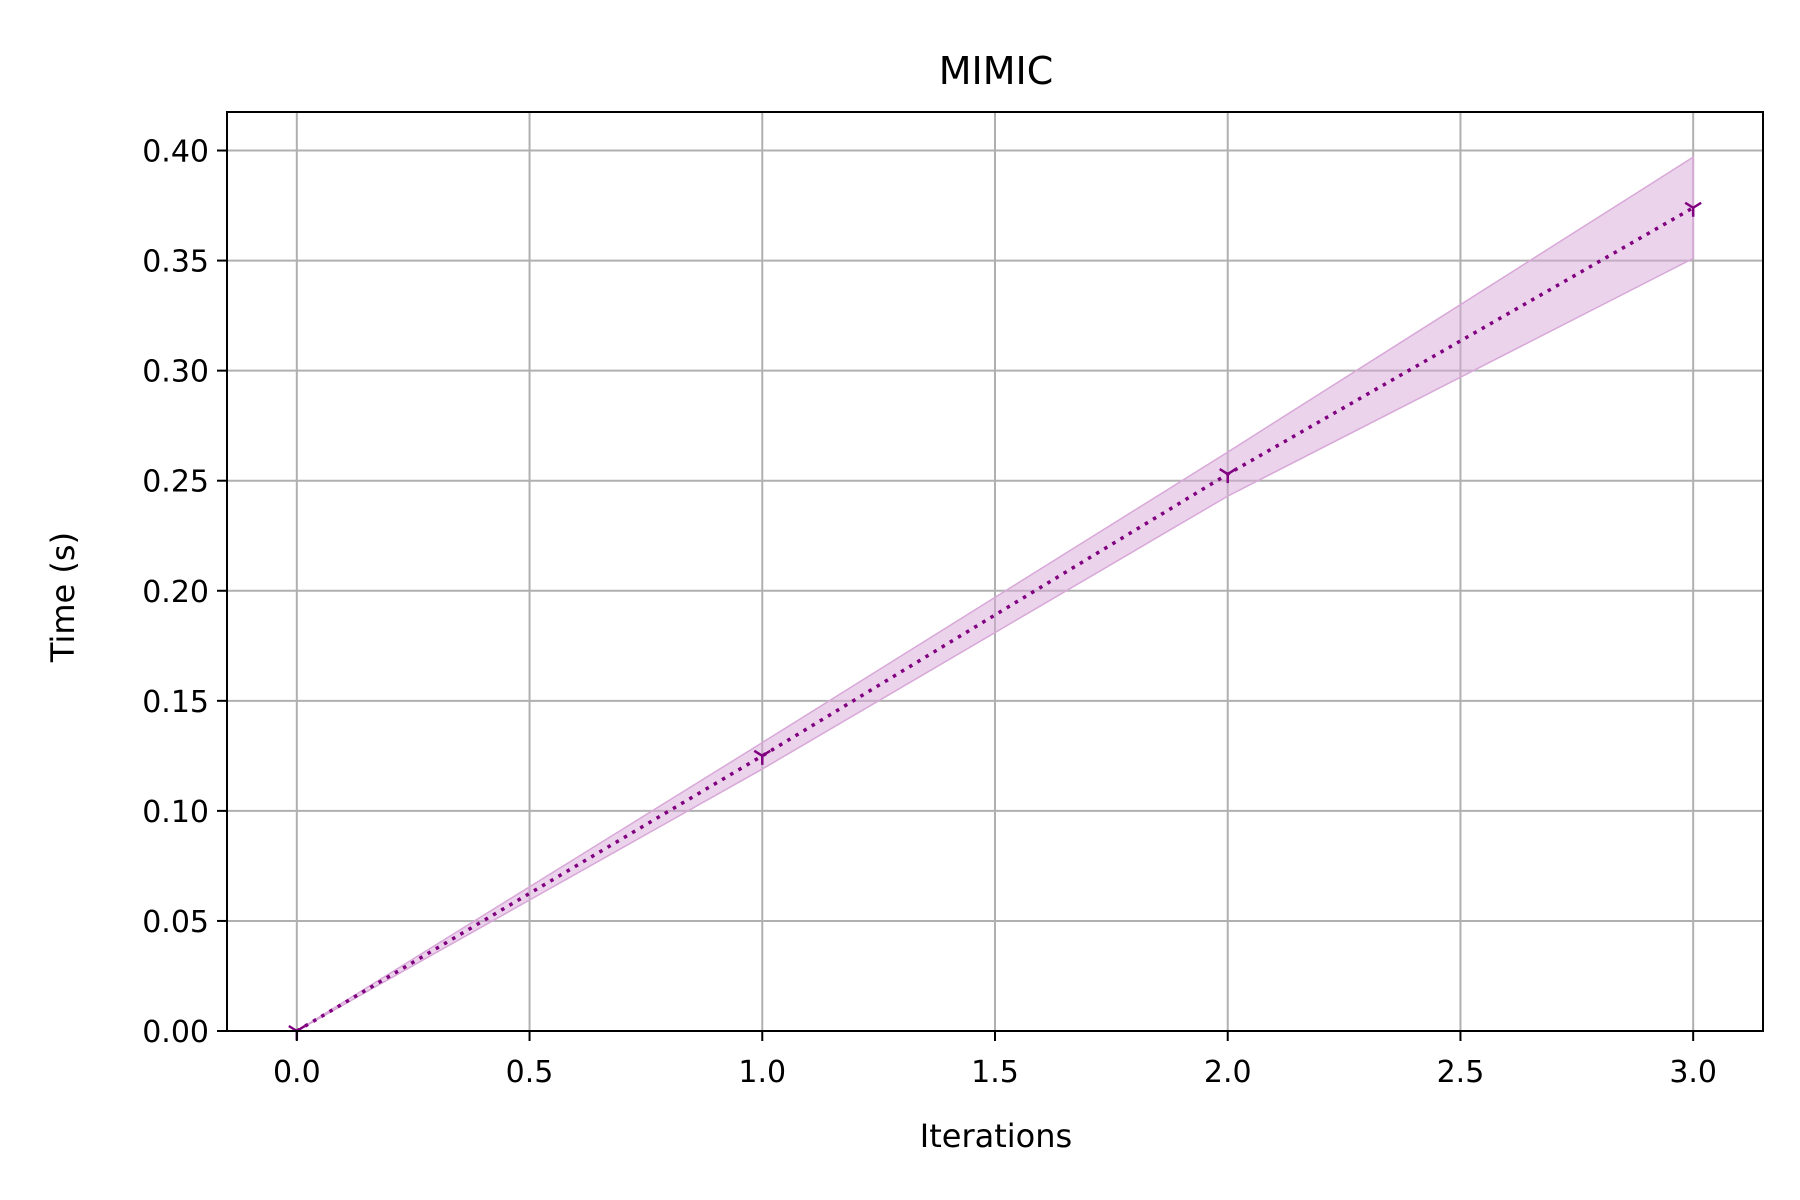 The height and width of the screenshot is (1200, 1800). I want to click on x-tick-label-4: 2.0, so click(1228, 1072).